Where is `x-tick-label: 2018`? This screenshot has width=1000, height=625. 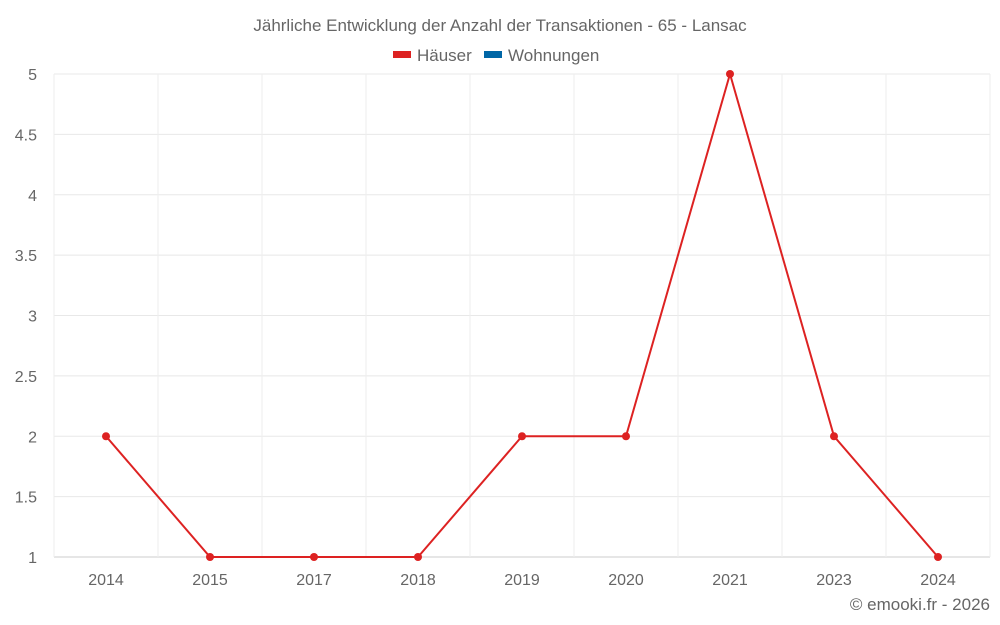 x-tick-label: 2018 is located at coordinates (418, 580).